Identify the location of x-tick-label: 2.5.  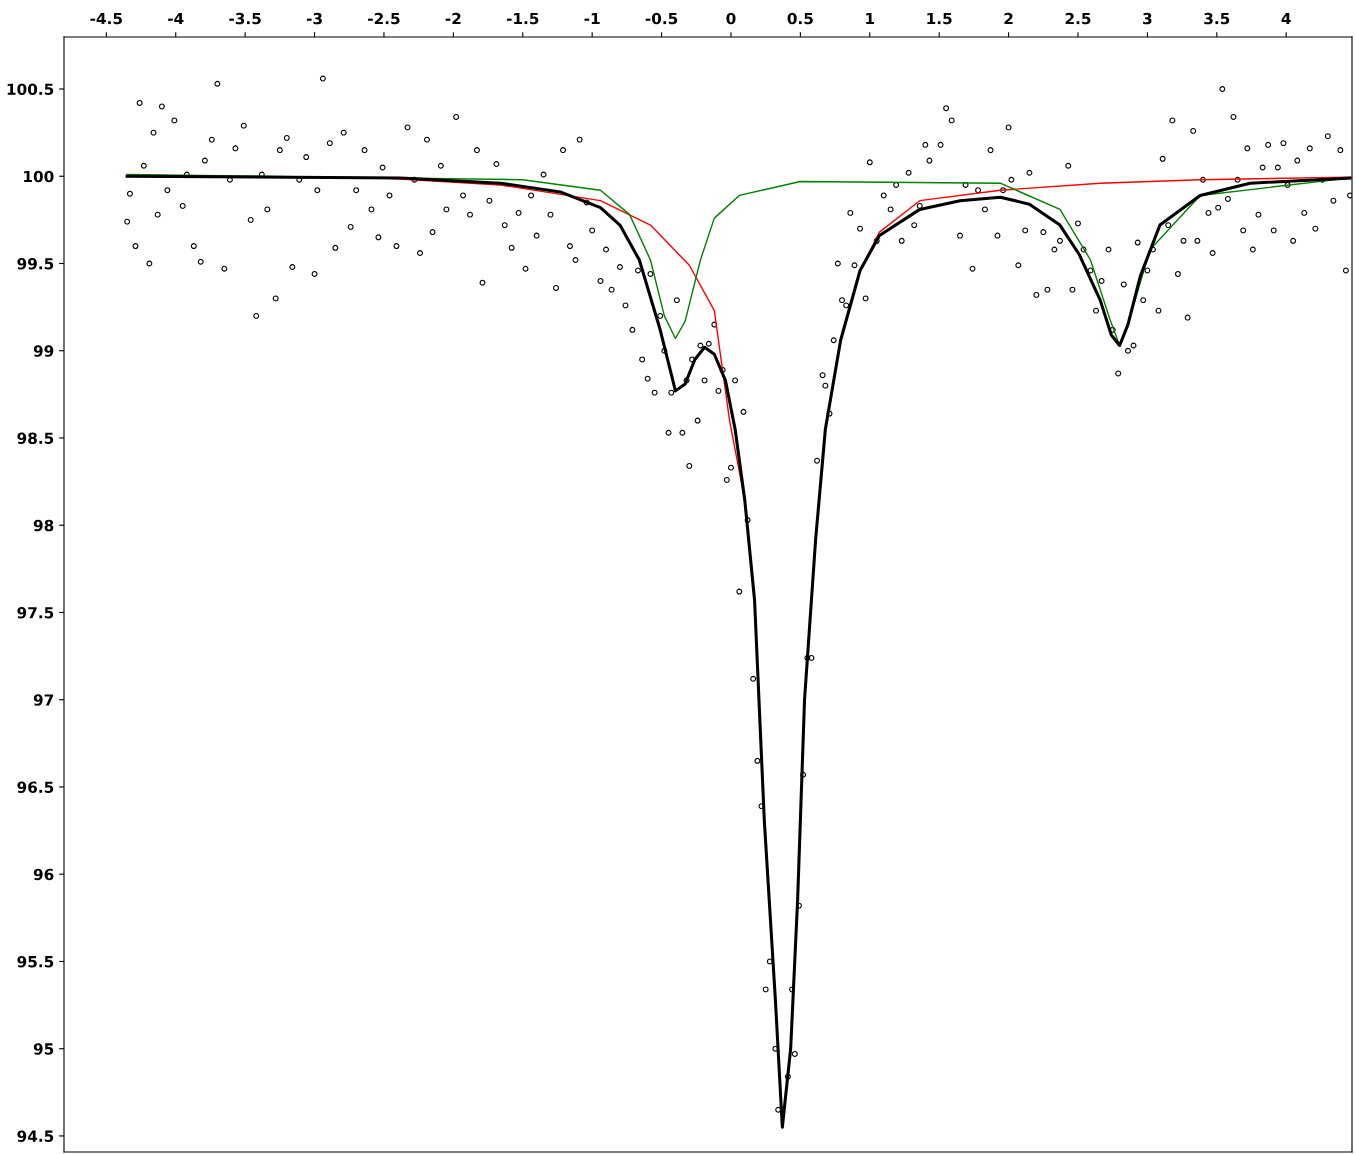
(1078, 18).